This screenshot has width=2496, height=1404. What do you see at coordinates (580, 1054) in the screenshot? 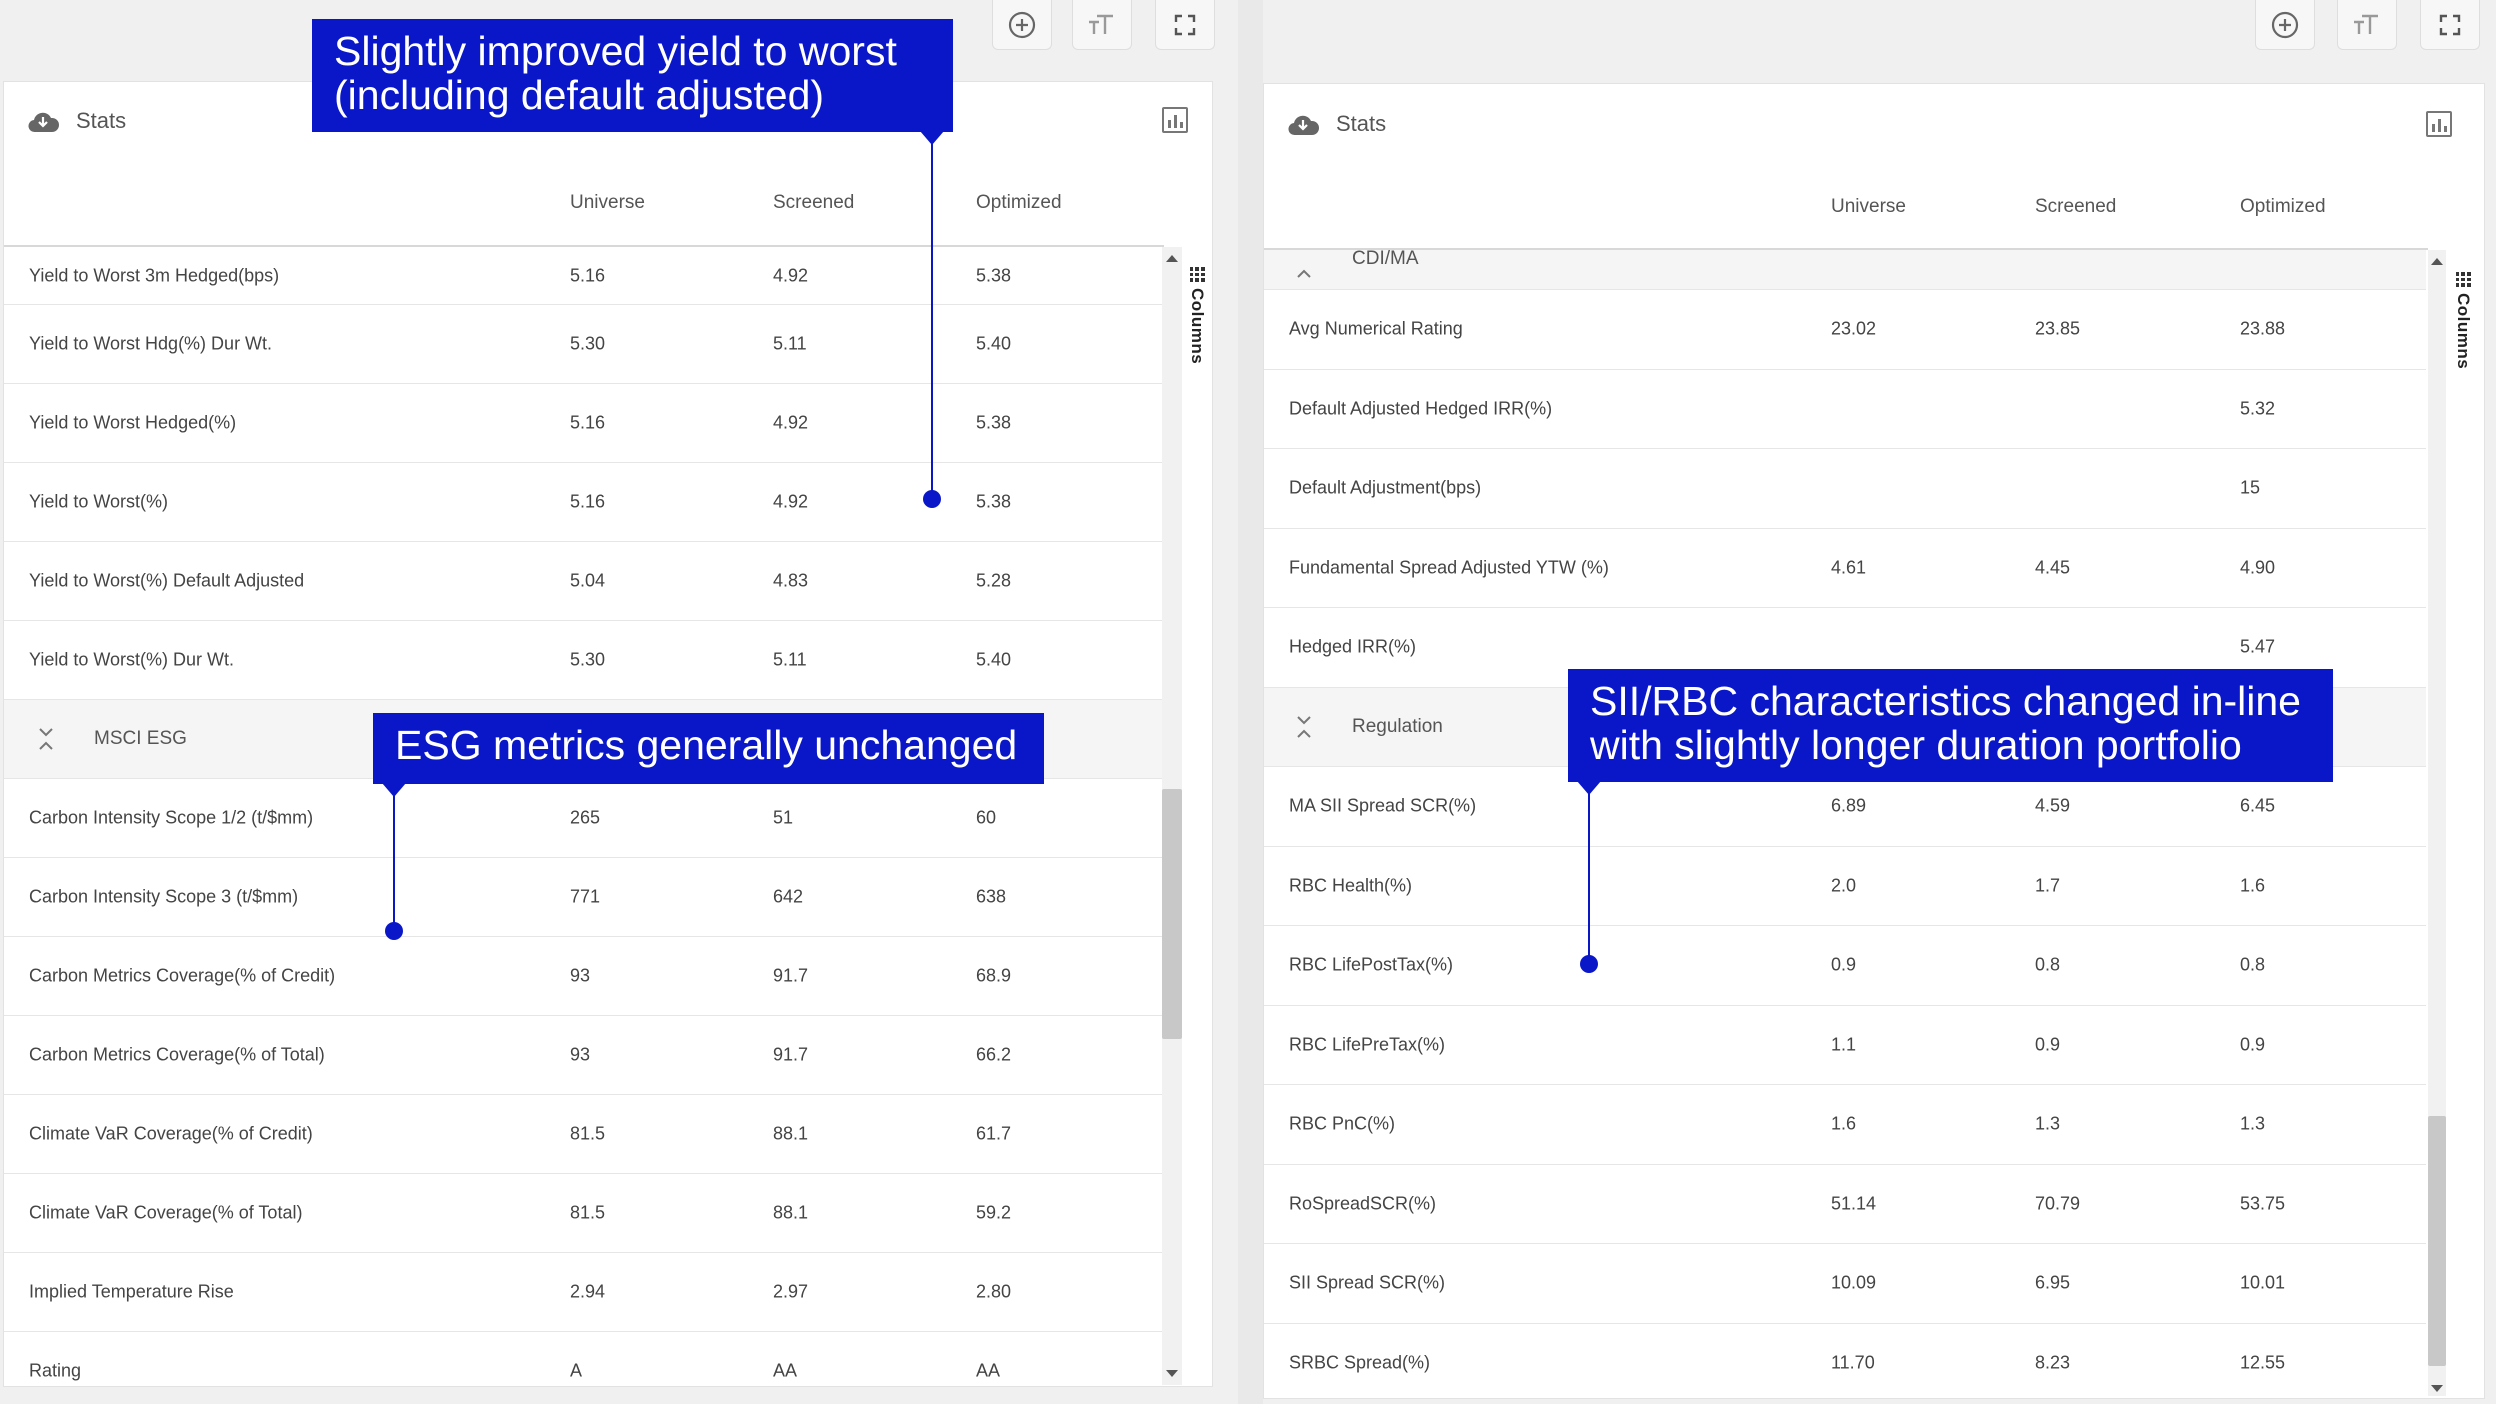
I see `cell-universe: 93` at bounding box center [580, 1054].